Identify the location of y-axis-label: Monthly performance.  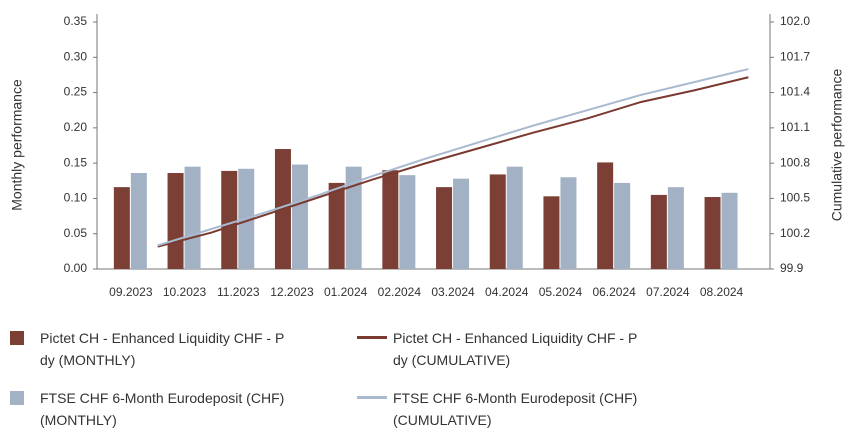
(17, 145).